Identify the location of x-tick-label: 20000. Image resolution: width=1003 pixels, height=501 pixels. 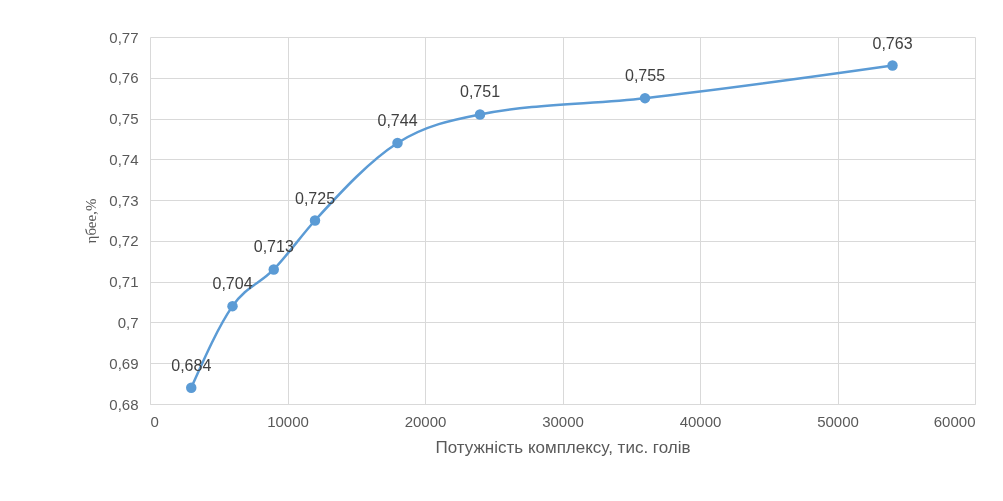
(425, 421).